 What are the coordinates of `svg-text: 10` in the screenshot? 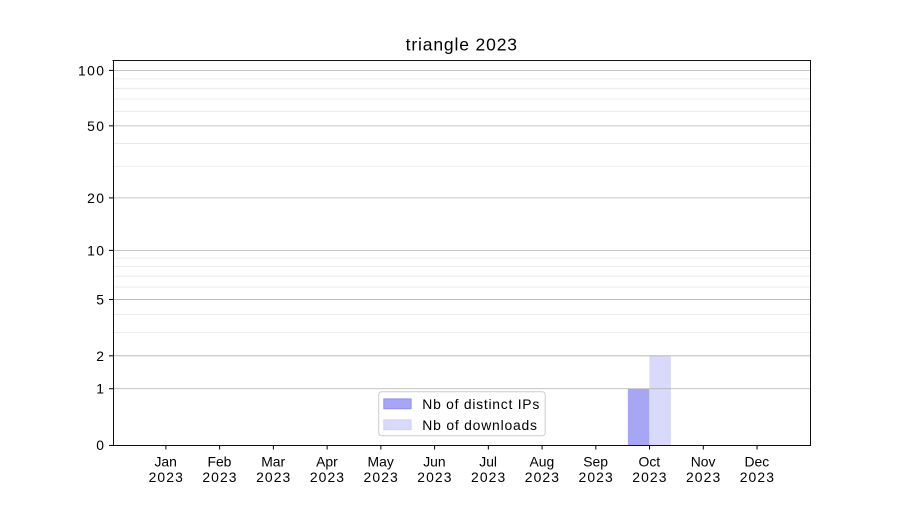 It's located at (96, 250).